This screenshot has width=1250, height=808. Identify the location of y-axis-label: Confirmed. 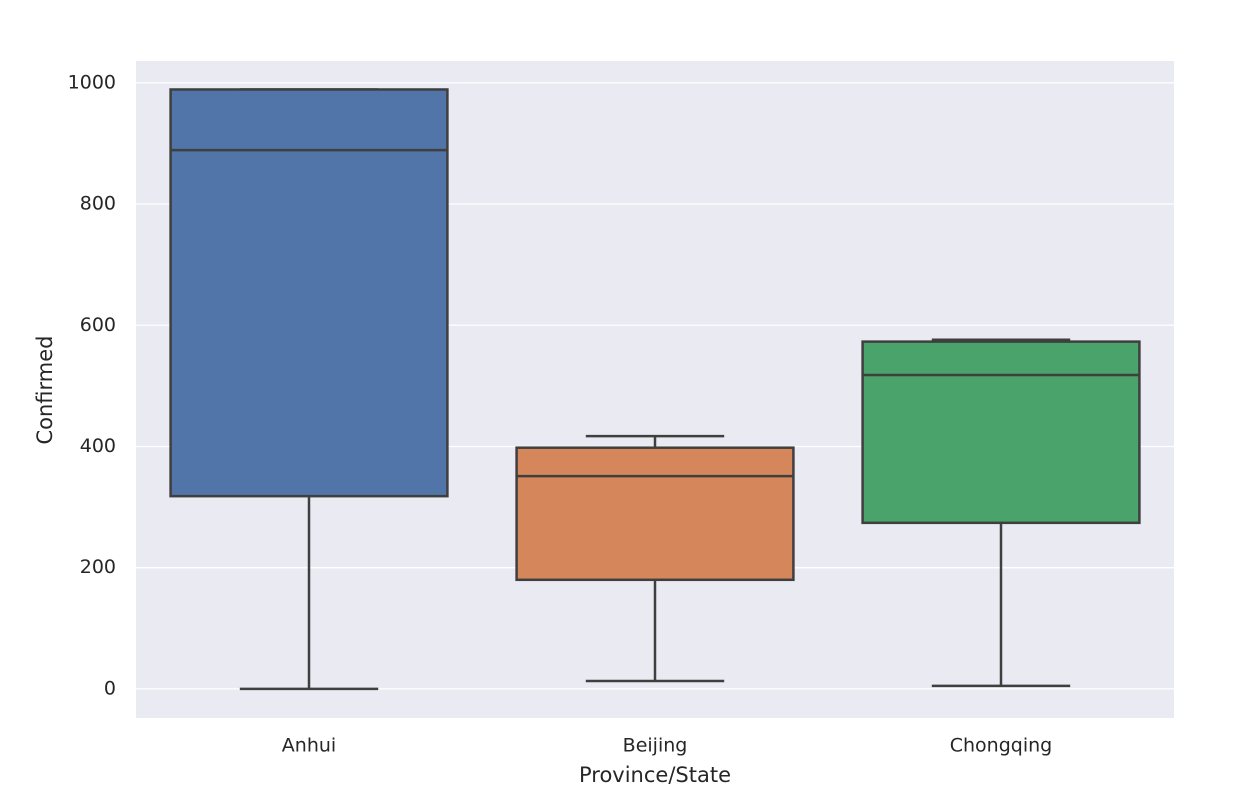
(45, 389).